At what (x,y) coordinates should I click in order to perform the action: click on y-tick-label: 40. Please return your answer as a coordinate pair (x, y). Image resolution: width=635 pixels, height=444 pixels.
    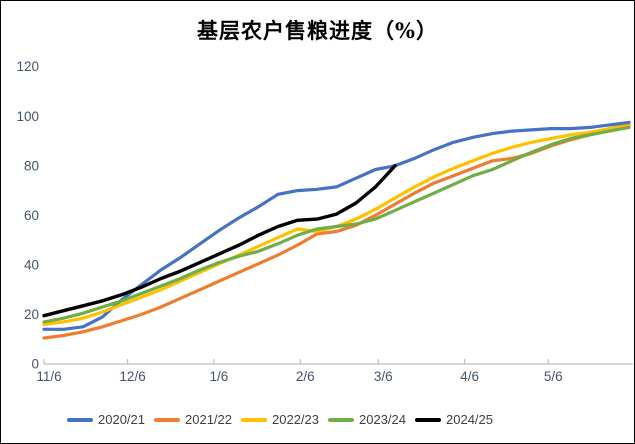
    Looking at the image, I should click on (31, 264).